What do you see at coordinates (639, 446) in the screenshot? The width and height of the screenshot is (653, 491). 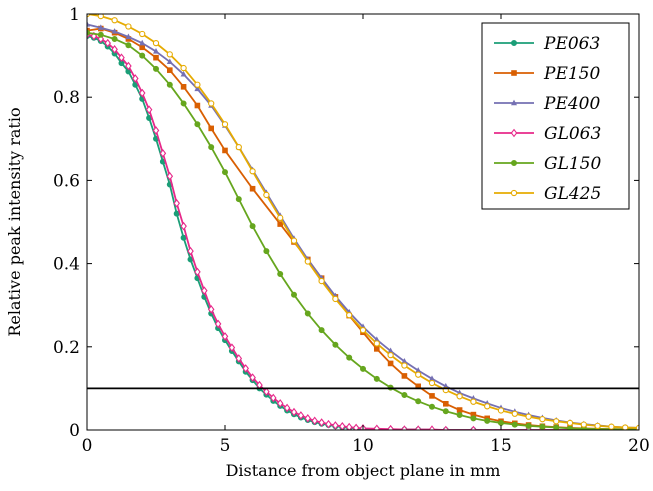 I see `x-tick-label: 20` at bounding box center [639, 446].